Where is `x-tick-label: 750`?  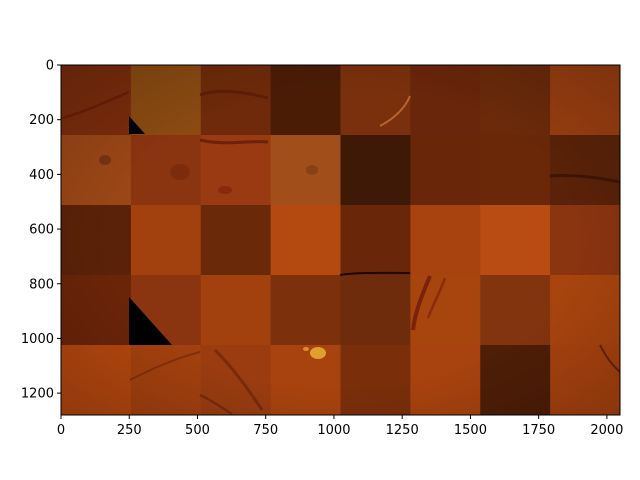
x-tick-label: 750 is located at coordinates (265, 430).